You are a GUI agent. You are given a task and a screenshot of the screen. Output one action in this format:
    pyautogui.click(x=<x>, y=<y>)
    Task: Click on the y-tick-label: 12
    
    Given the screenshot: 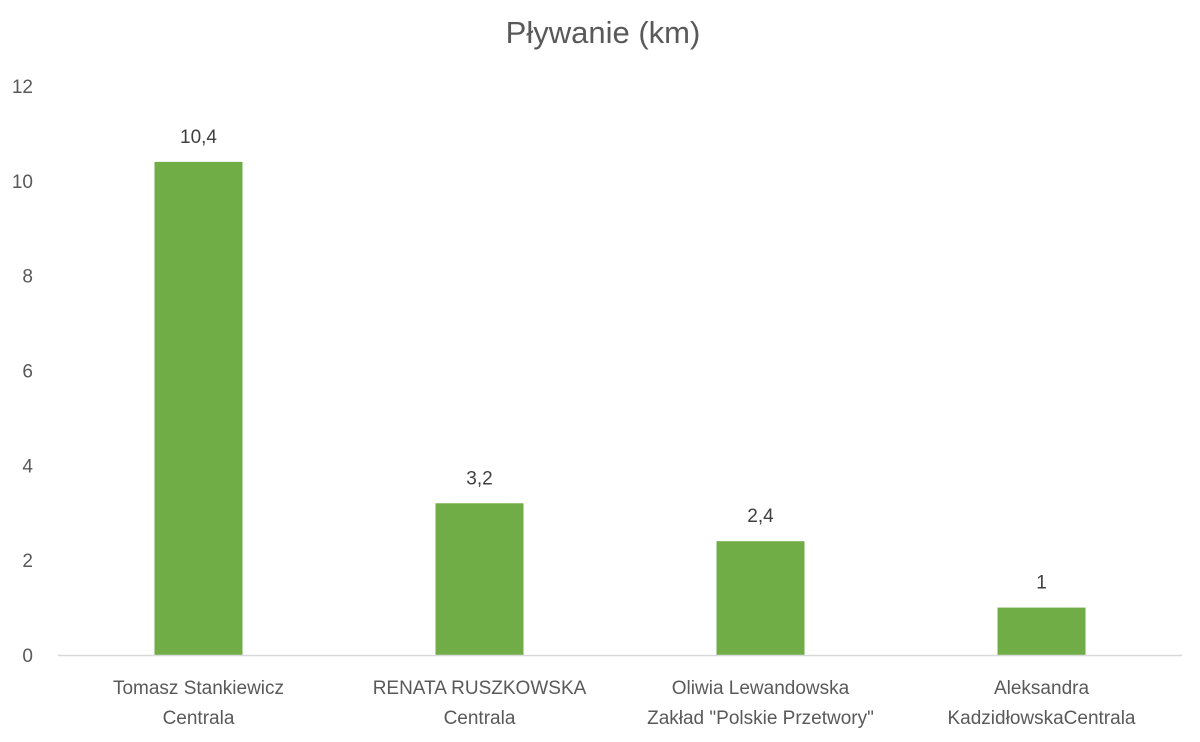 What is the action you would take?
    pyautogui.click(x=22, y=87)
    